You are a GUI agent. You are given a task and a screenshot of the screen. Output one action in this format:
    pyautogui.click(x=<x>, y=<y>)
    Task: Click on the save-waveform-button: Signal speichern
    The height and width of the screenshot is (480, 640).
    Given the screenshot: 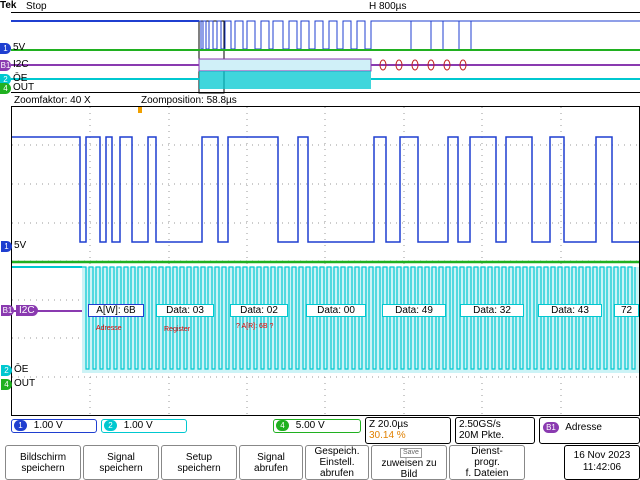 What is the action you would take?
    pyautogui.click(x=121, y=462)
    